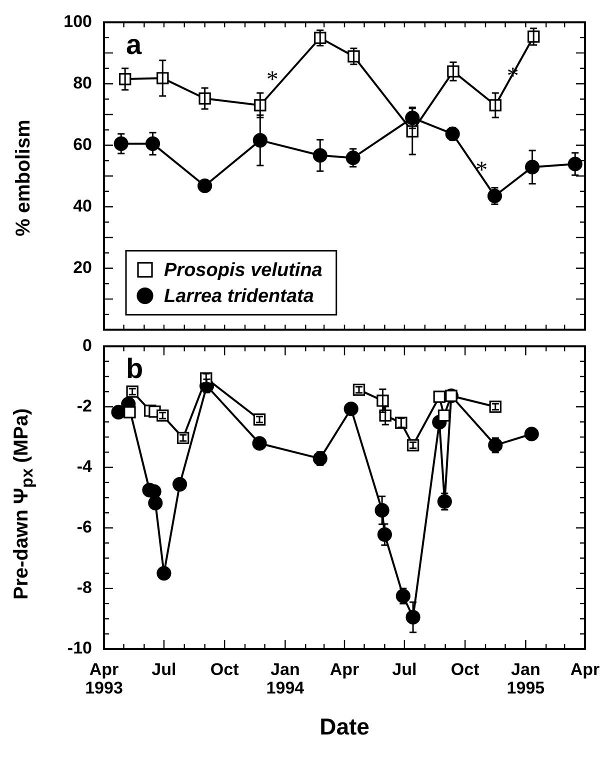  What do you see at coordinates (84, 527) in the screenshot?
I see `y-tick-label: -6` at bounding box center [84, 527].